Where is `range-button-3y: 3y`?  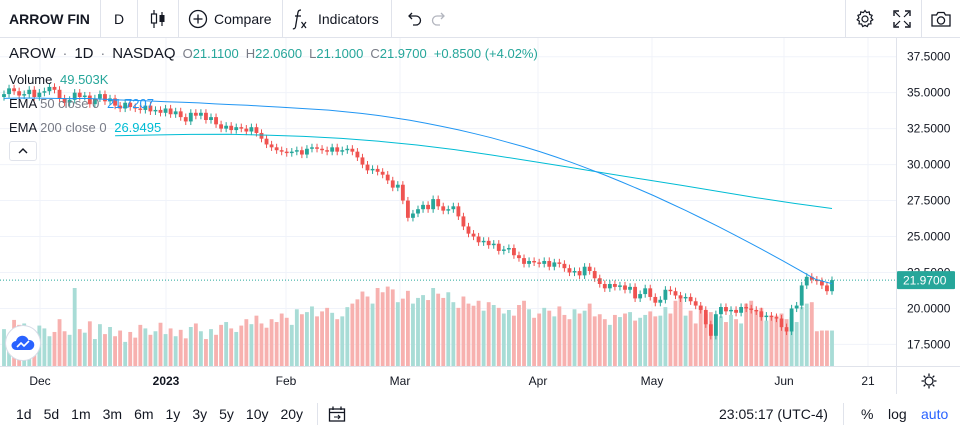
range-button-3y: 3y is located at coordinates (200, 413).